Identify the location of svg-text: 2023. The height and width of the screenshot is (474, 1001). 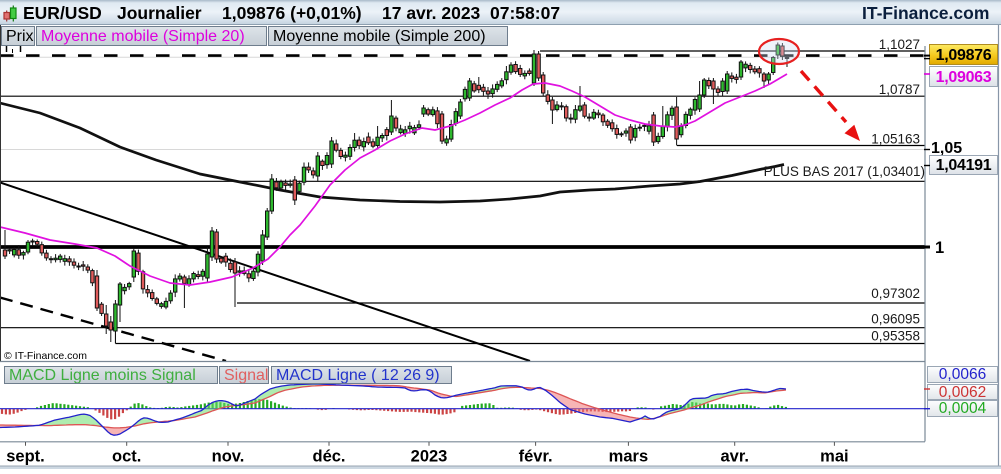
(429, 457).